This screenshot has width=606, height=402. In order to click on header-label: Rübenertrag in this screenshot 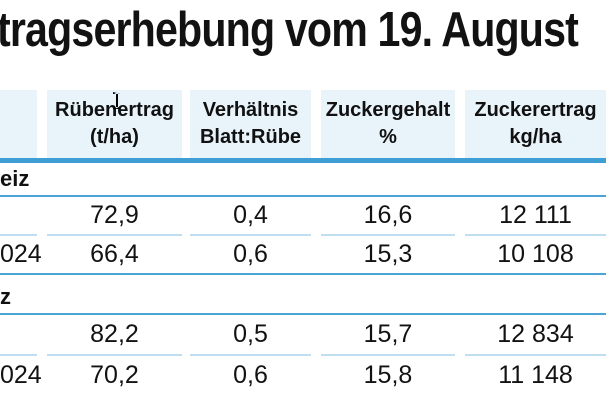, I will do `click(114, 110)`.